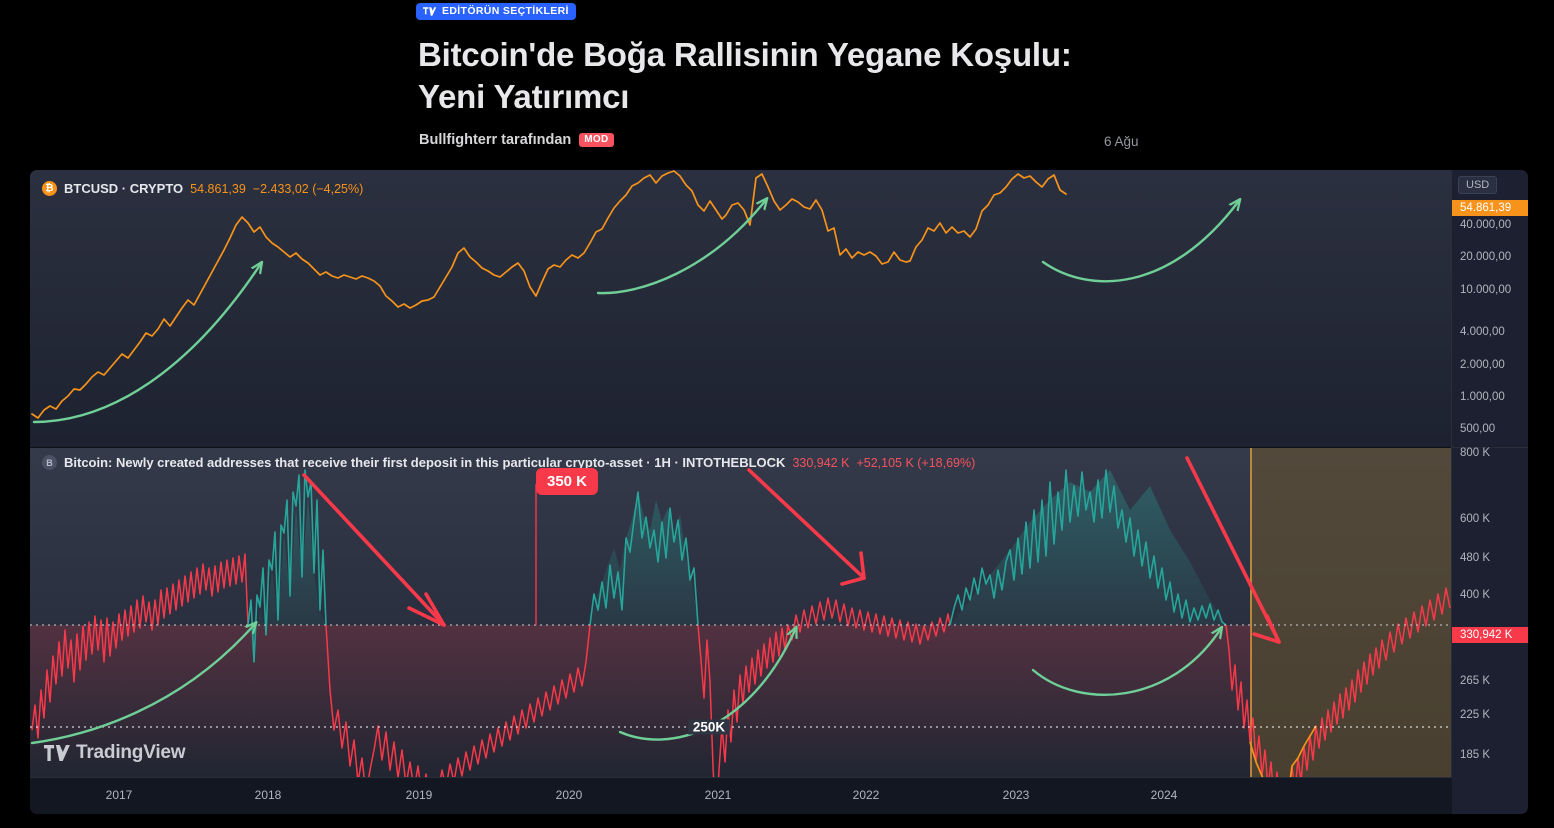 This screenshot has width=1554, height=828. What do you see at coordinates (1475, 755) in the screenshot?
I see `ind-tick-185k: 185 K` at bounding box center [1475, 755].